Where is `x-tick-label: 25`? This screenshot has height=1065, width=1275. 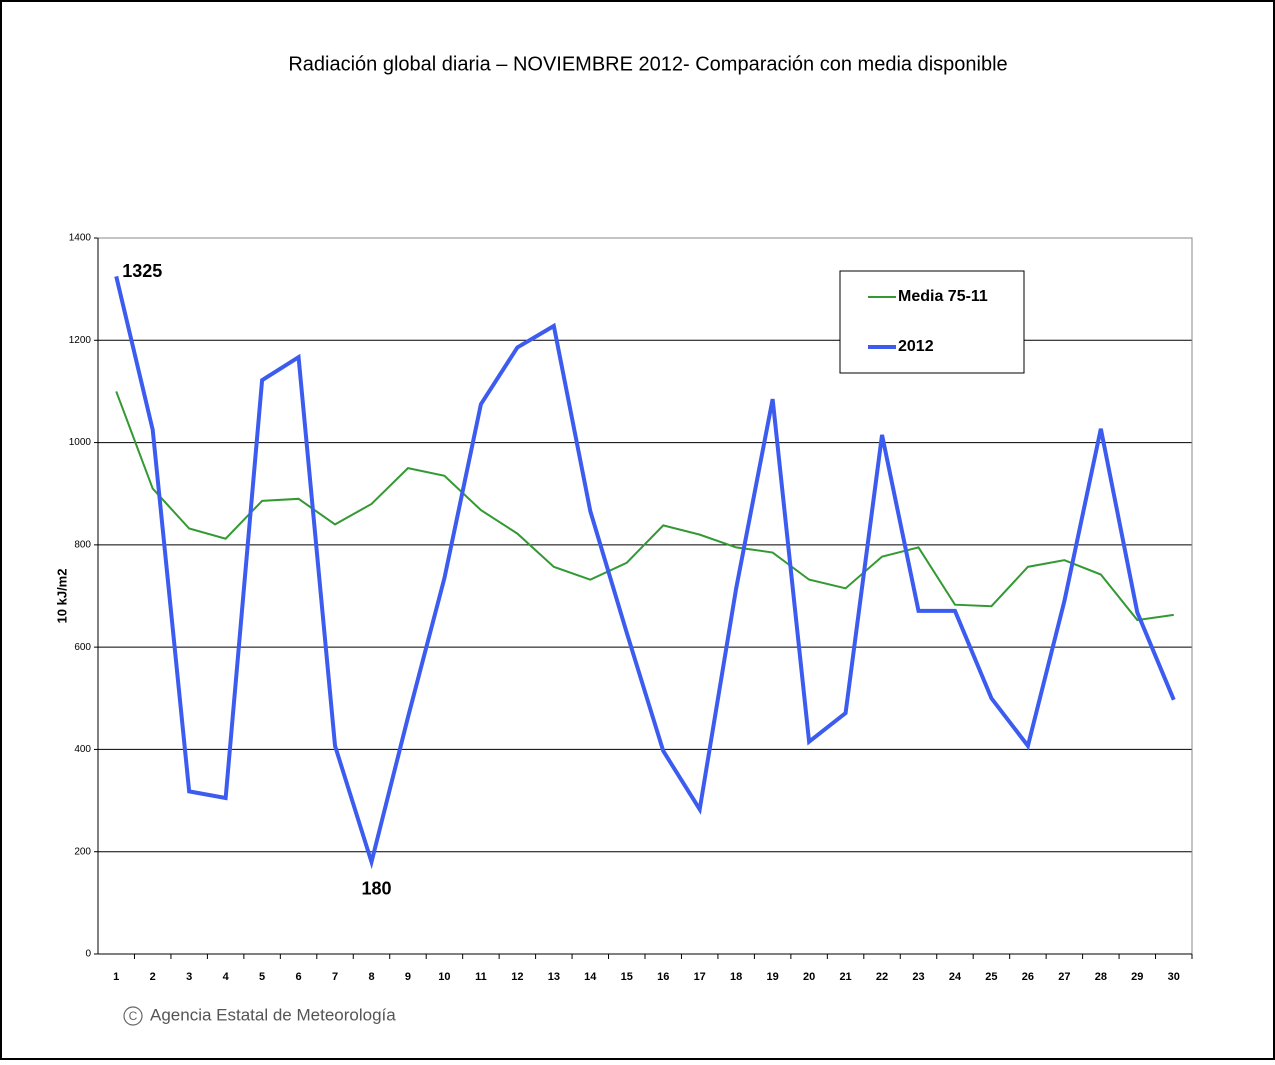
x-tick-label: 25 is located at coordinates (991, 977).